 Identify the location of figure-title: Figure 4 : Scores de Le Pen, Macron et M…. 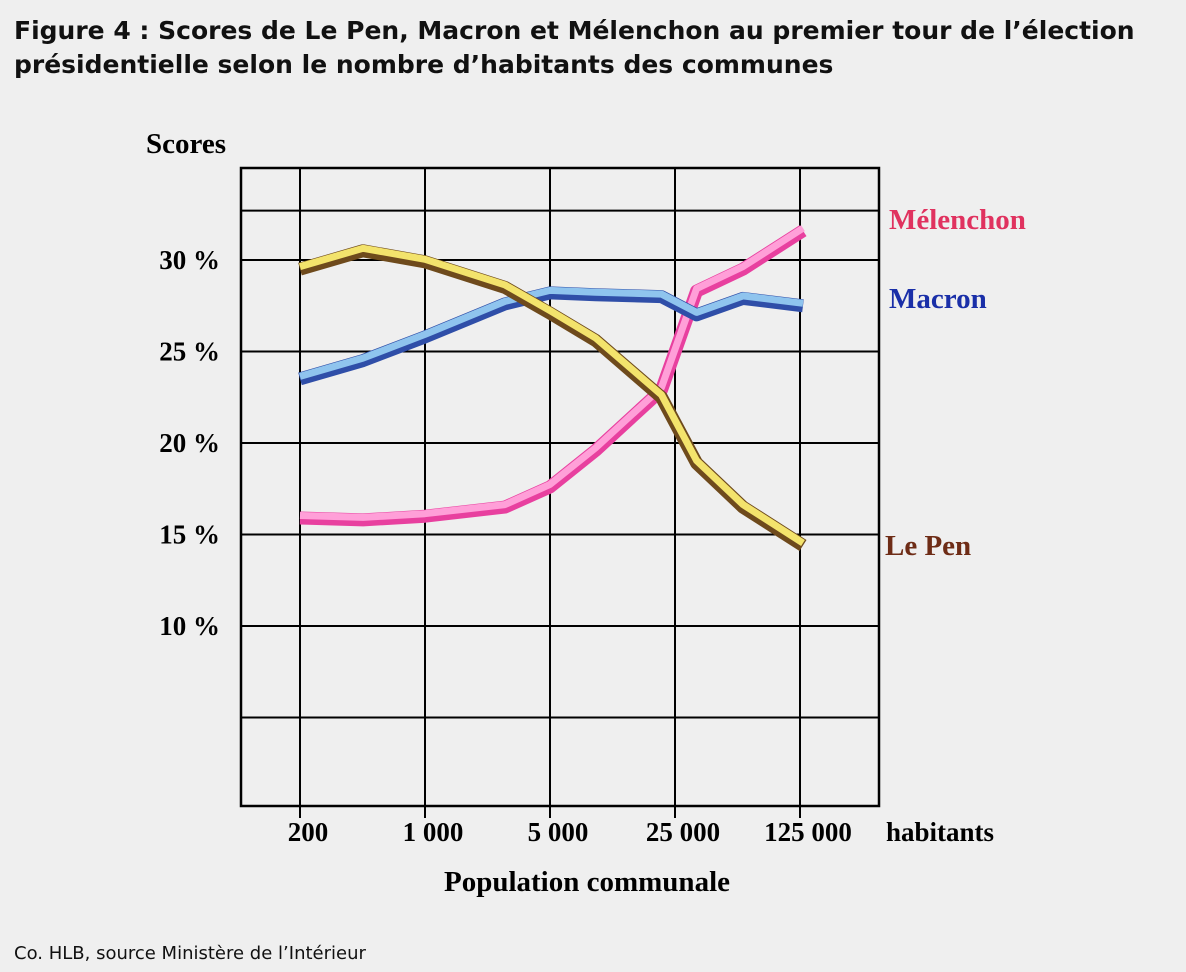
(574, 47).